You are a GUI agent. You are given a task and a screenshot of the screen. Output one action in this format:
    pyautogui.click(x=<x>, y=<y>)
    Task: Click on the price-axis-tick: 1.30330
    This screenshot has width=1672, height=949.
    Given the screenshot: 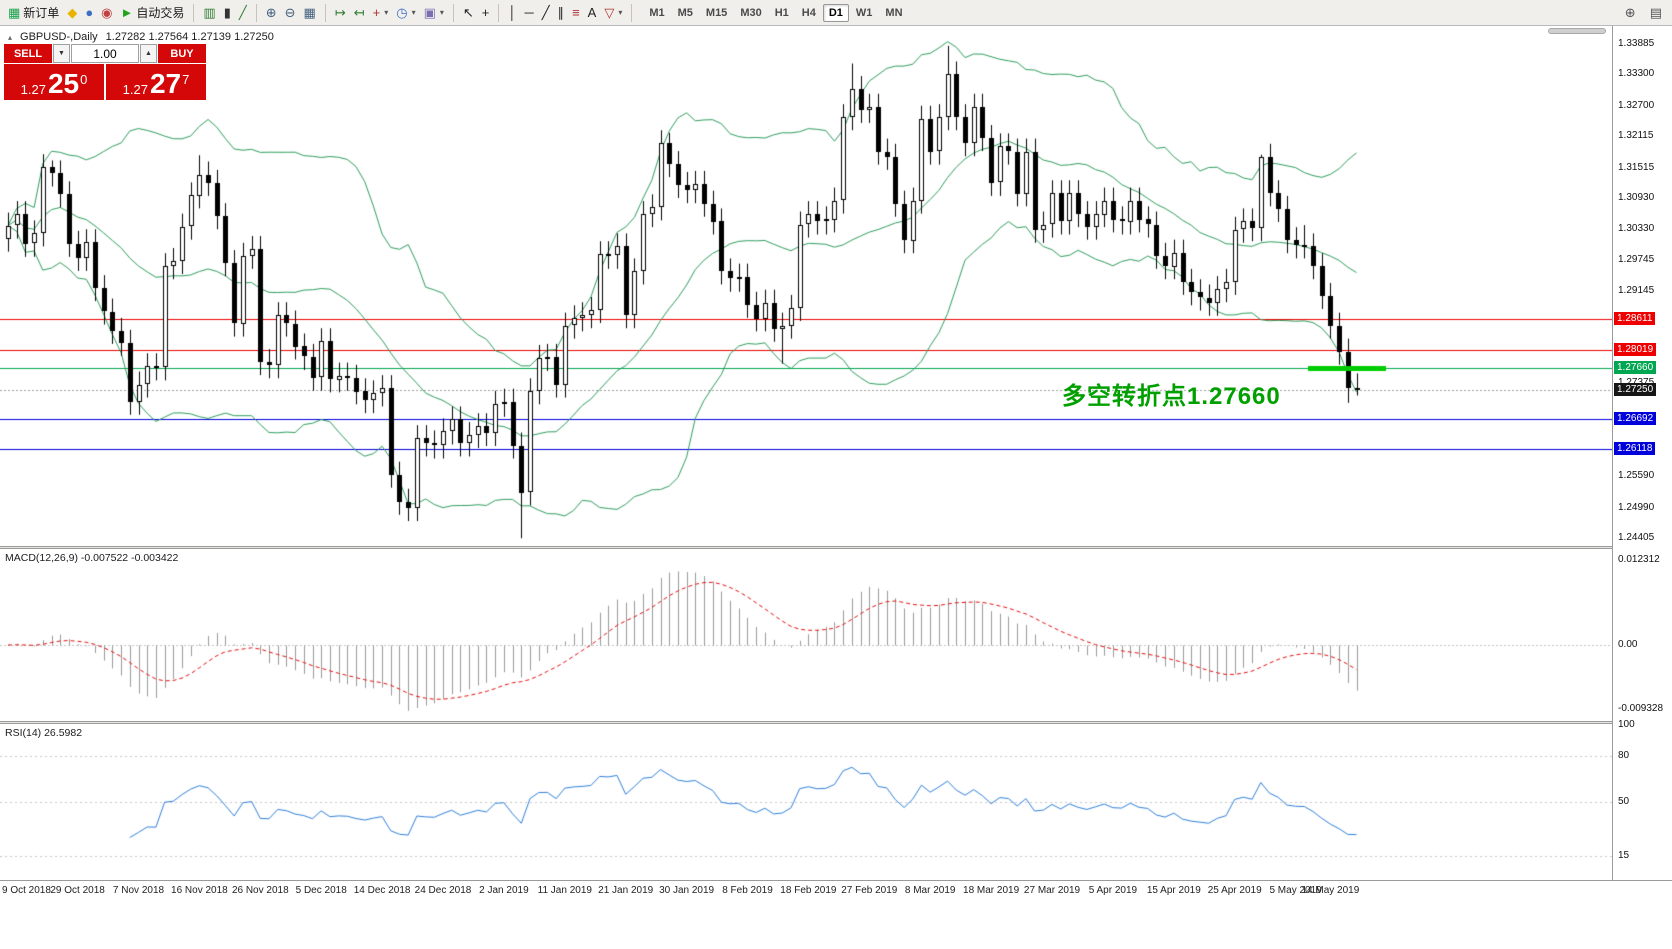 What is the action you would take?
    pyautogui.click(x=1636, y=229)
    